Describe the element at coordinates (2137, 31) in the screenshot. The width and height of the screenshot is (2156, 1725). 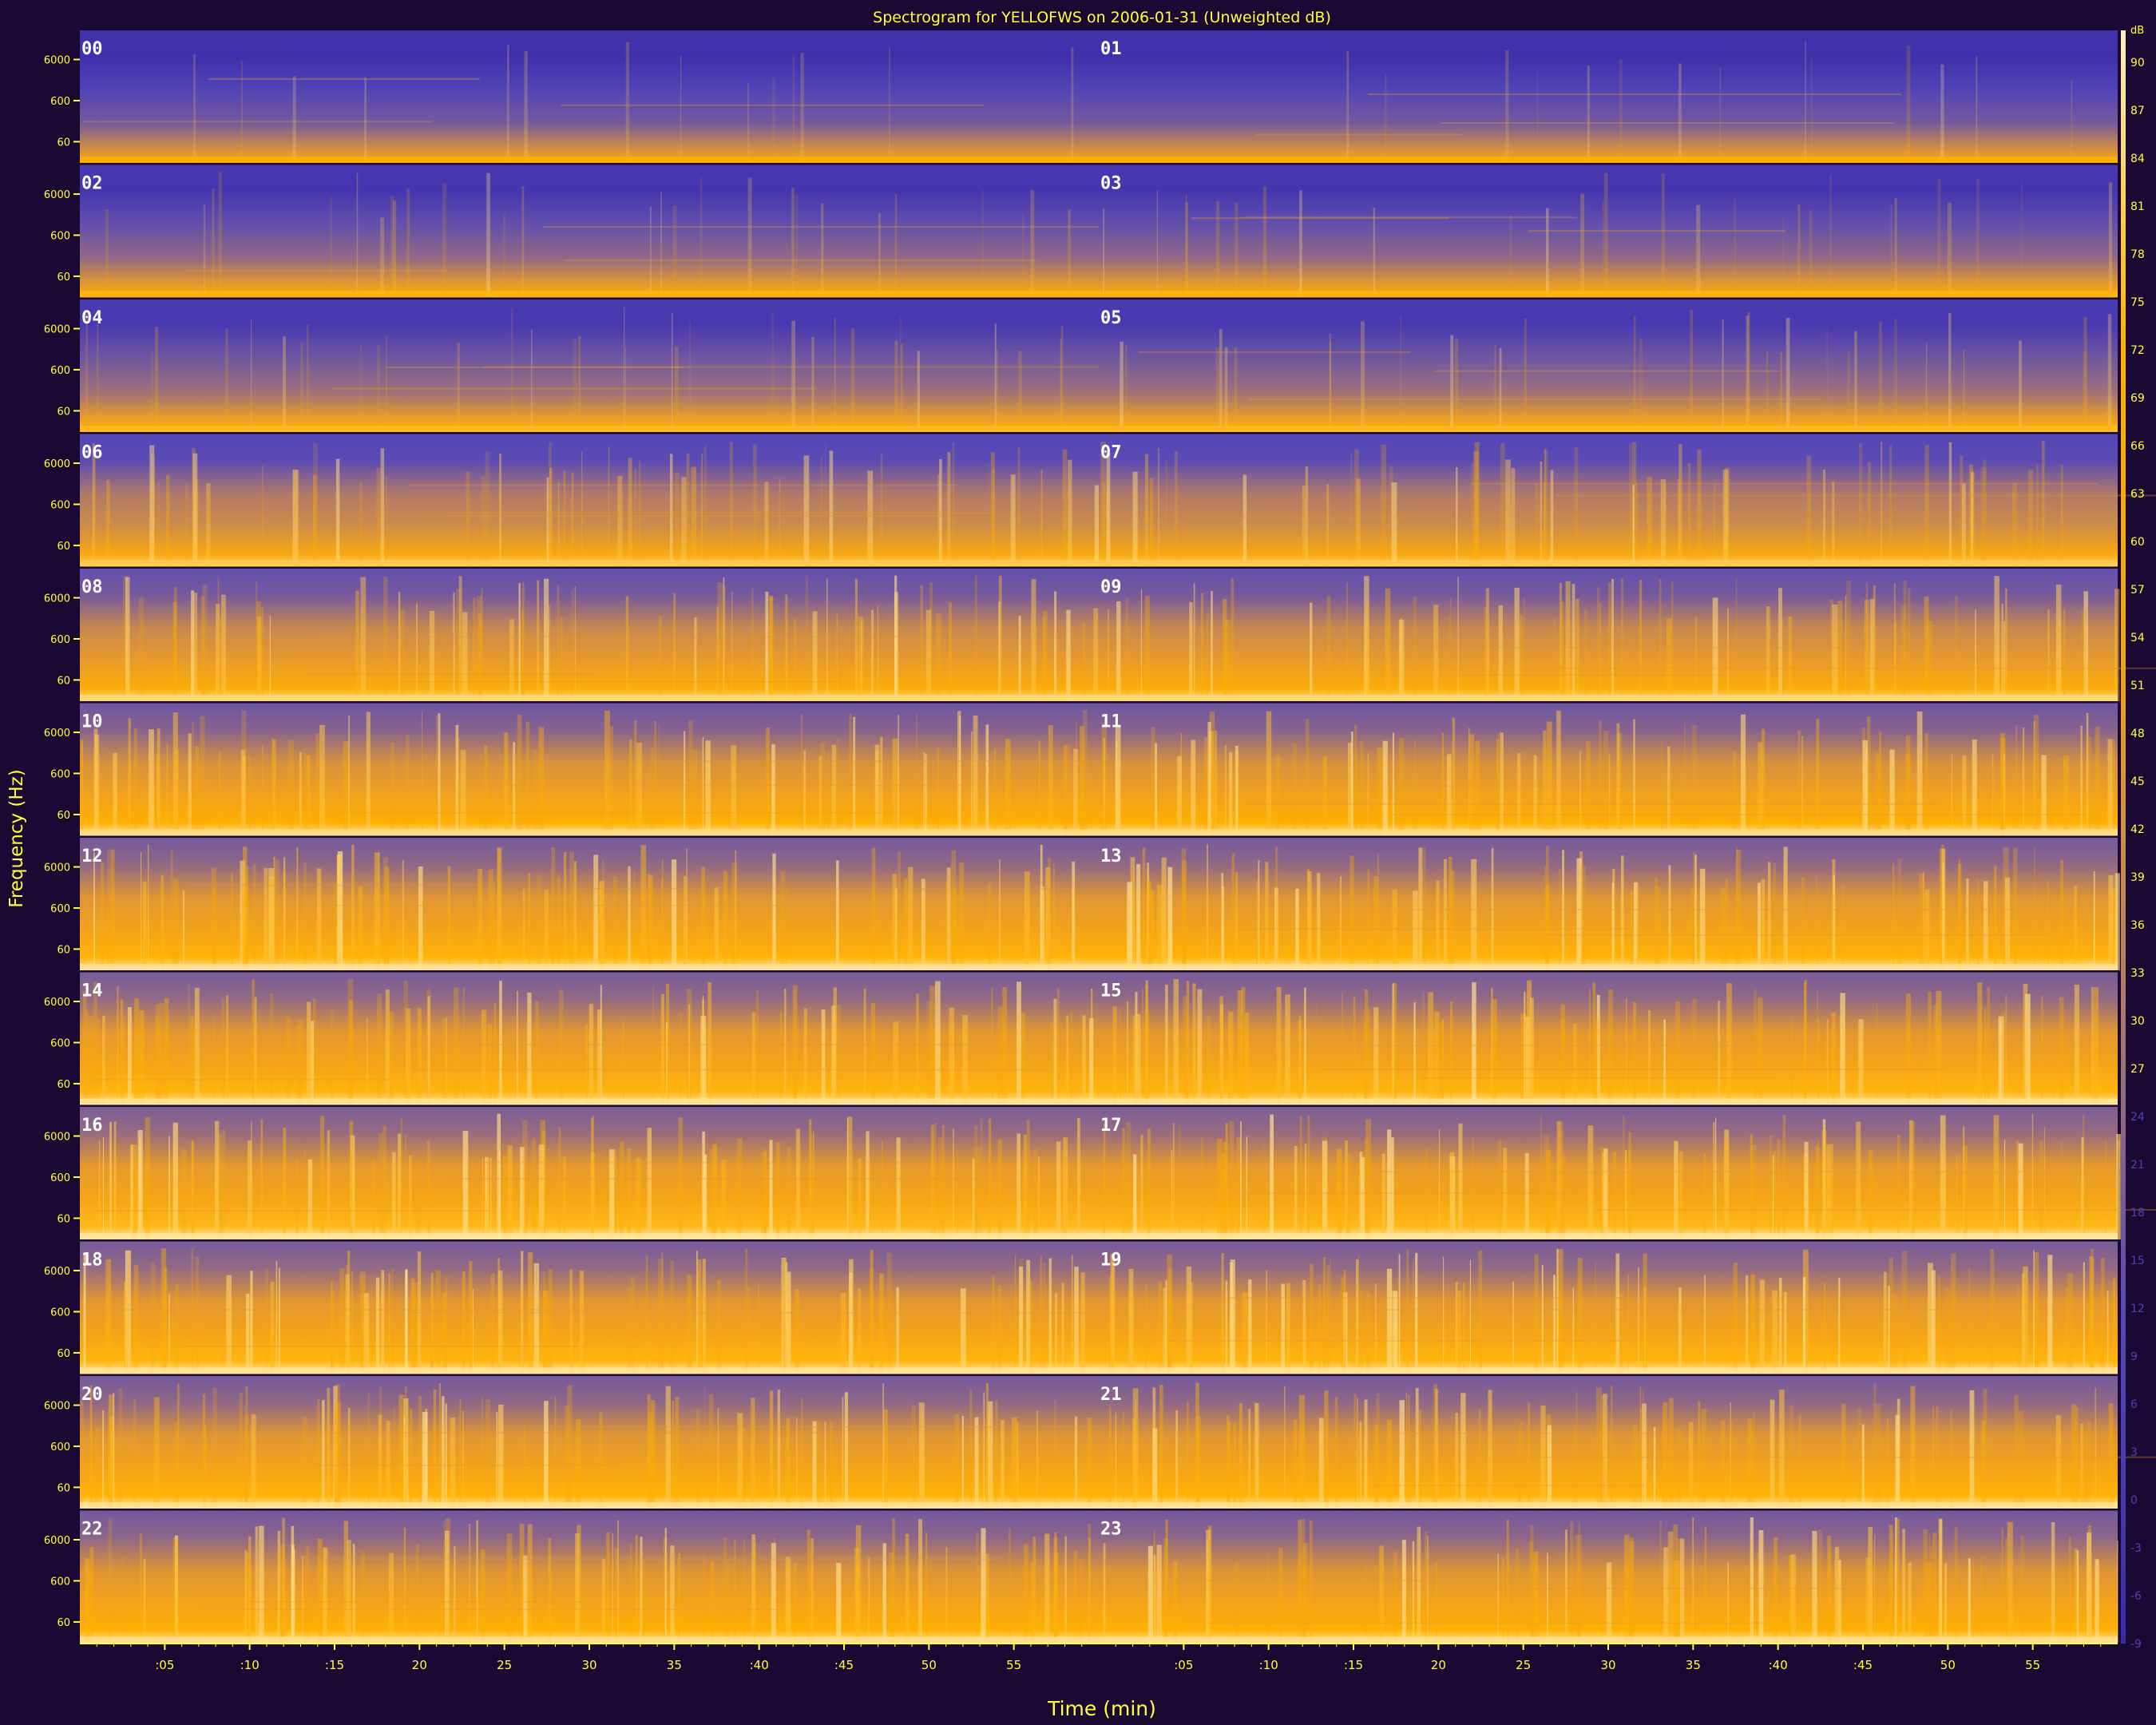
I see `colorbar-unit: dB` at that location.